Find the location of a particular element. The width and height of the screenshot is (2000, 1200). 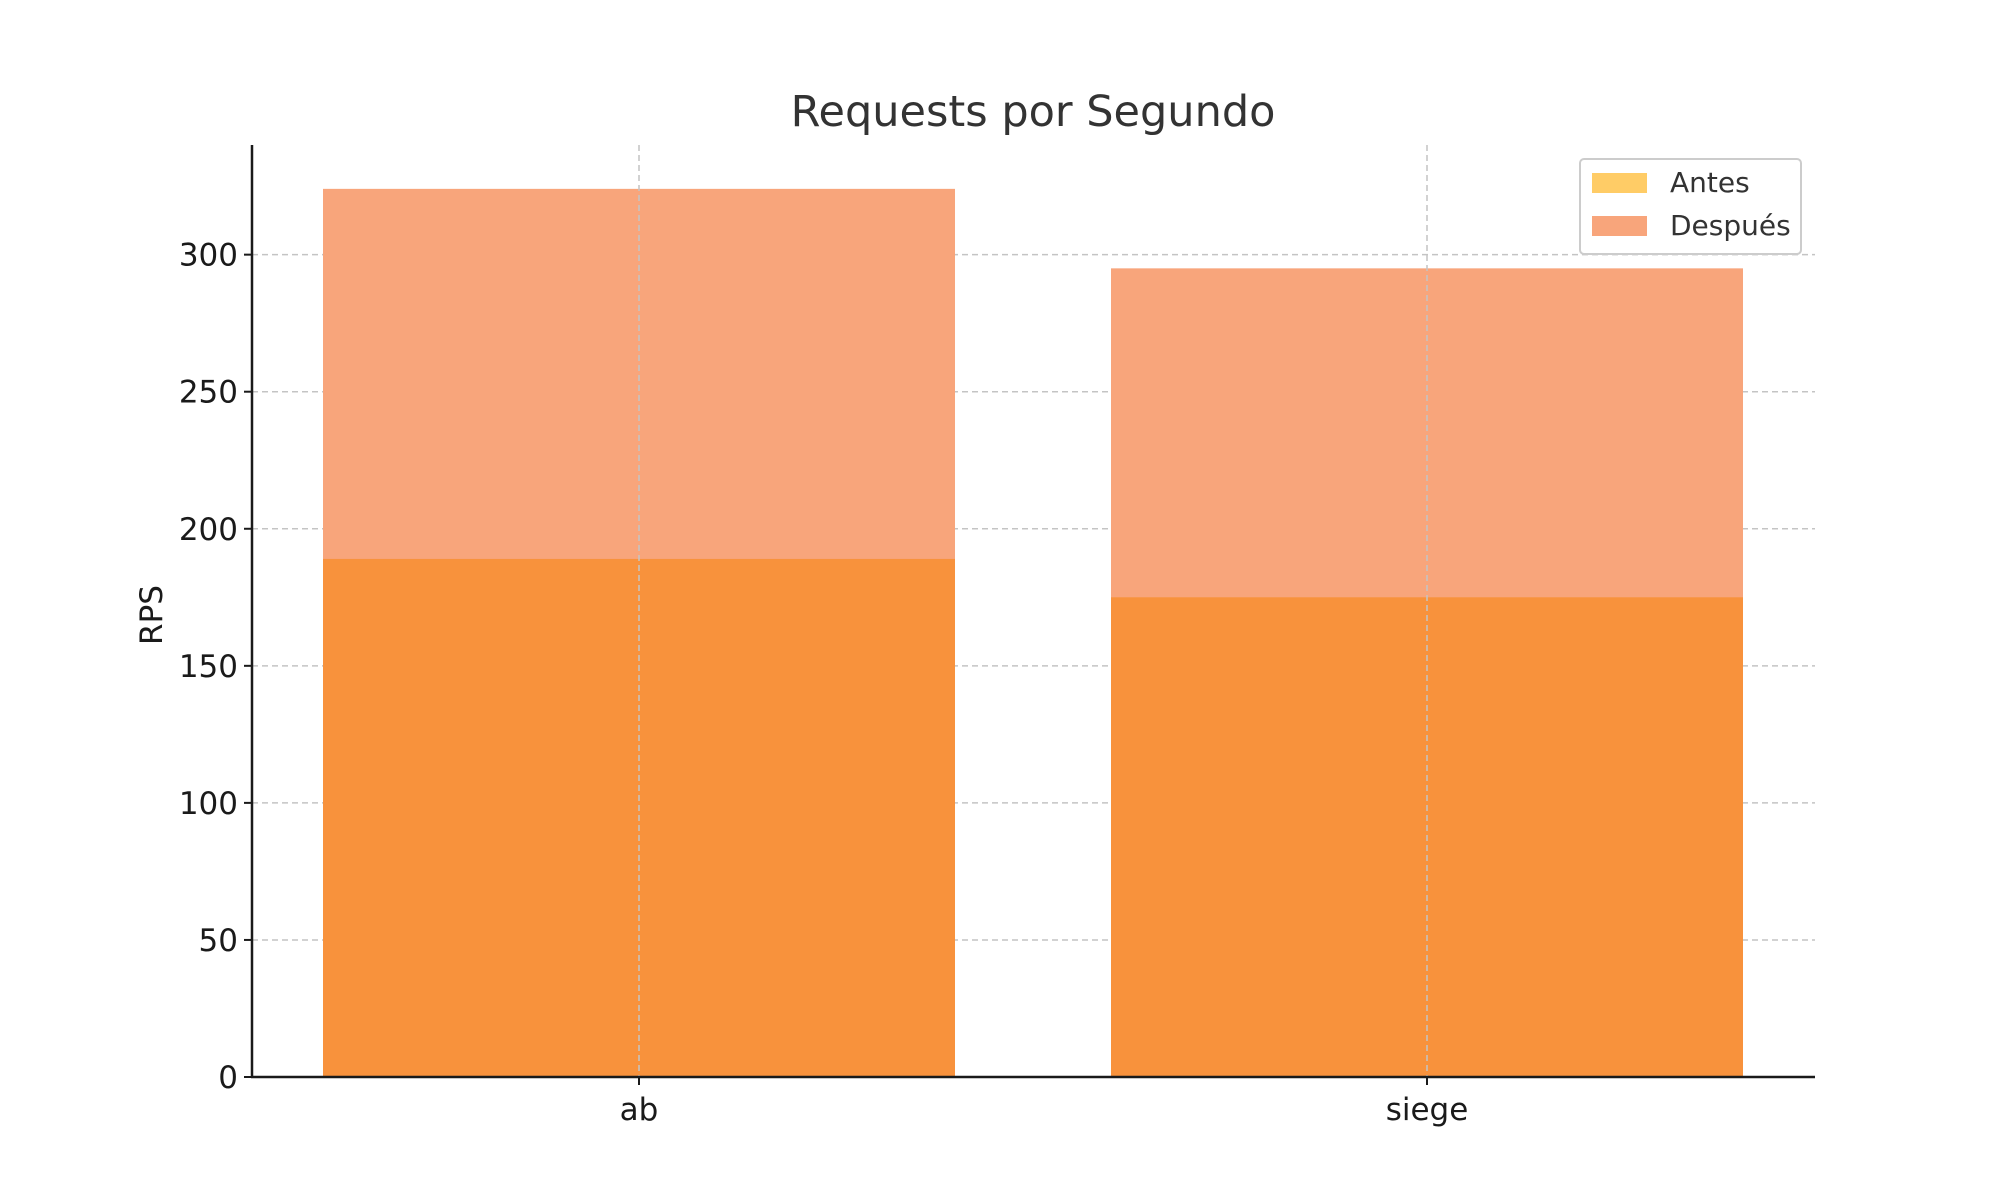

x-tick-label: ab is located at coordinates (639, 1110).